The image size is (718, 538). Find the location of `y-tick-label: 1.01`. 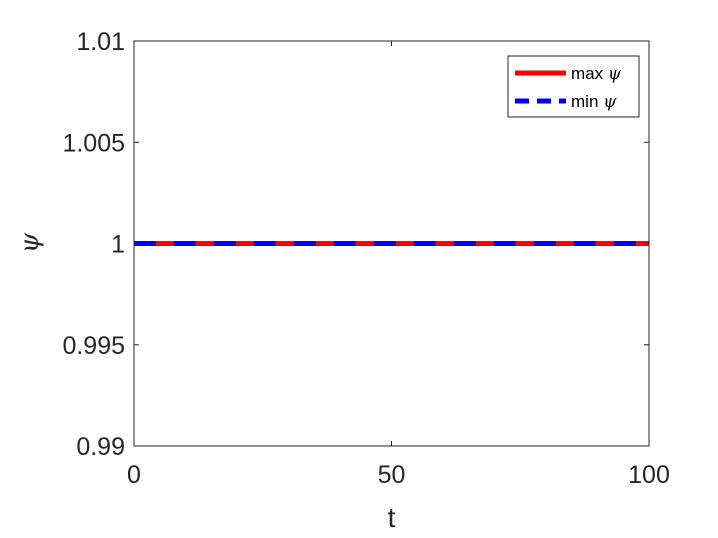

y-tick-label: 1.01 is located at coordinates (100, 42).